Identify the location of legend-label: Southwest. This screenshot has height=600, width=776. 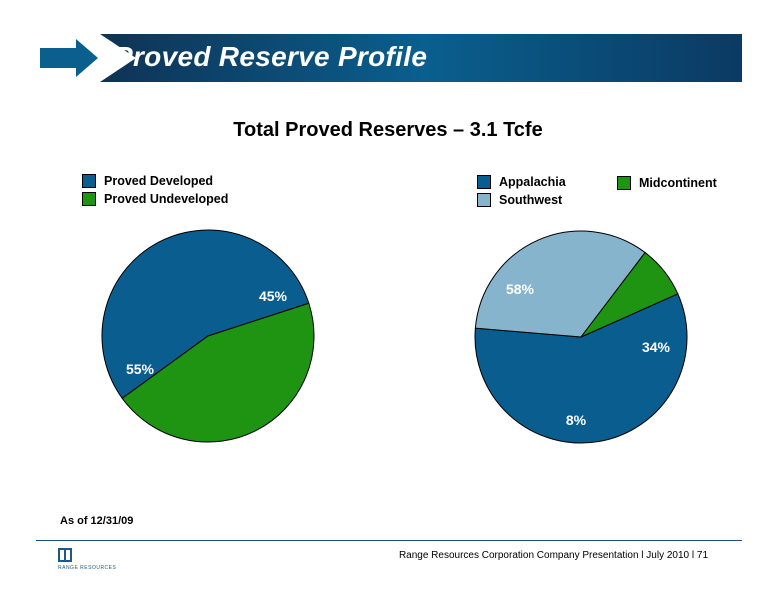
(531, 200).